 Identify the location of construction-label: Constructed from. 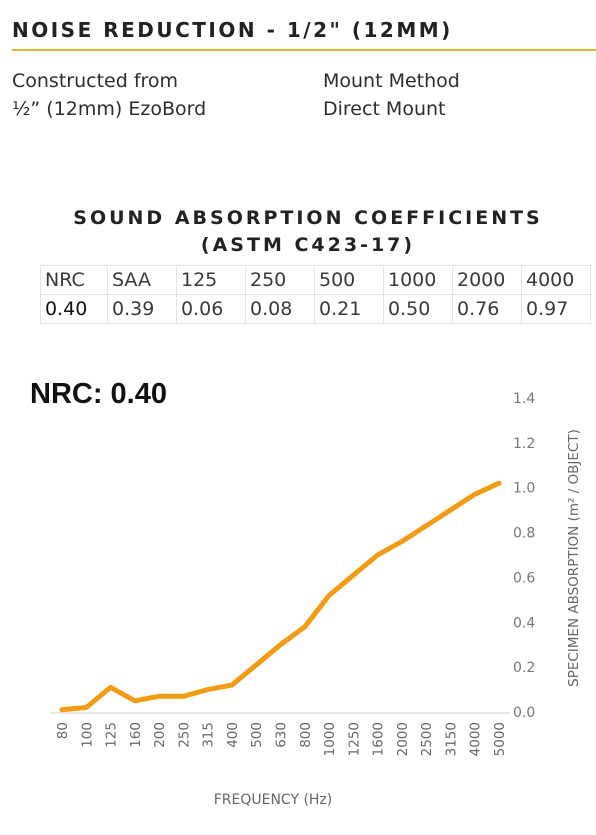
(95, 81).